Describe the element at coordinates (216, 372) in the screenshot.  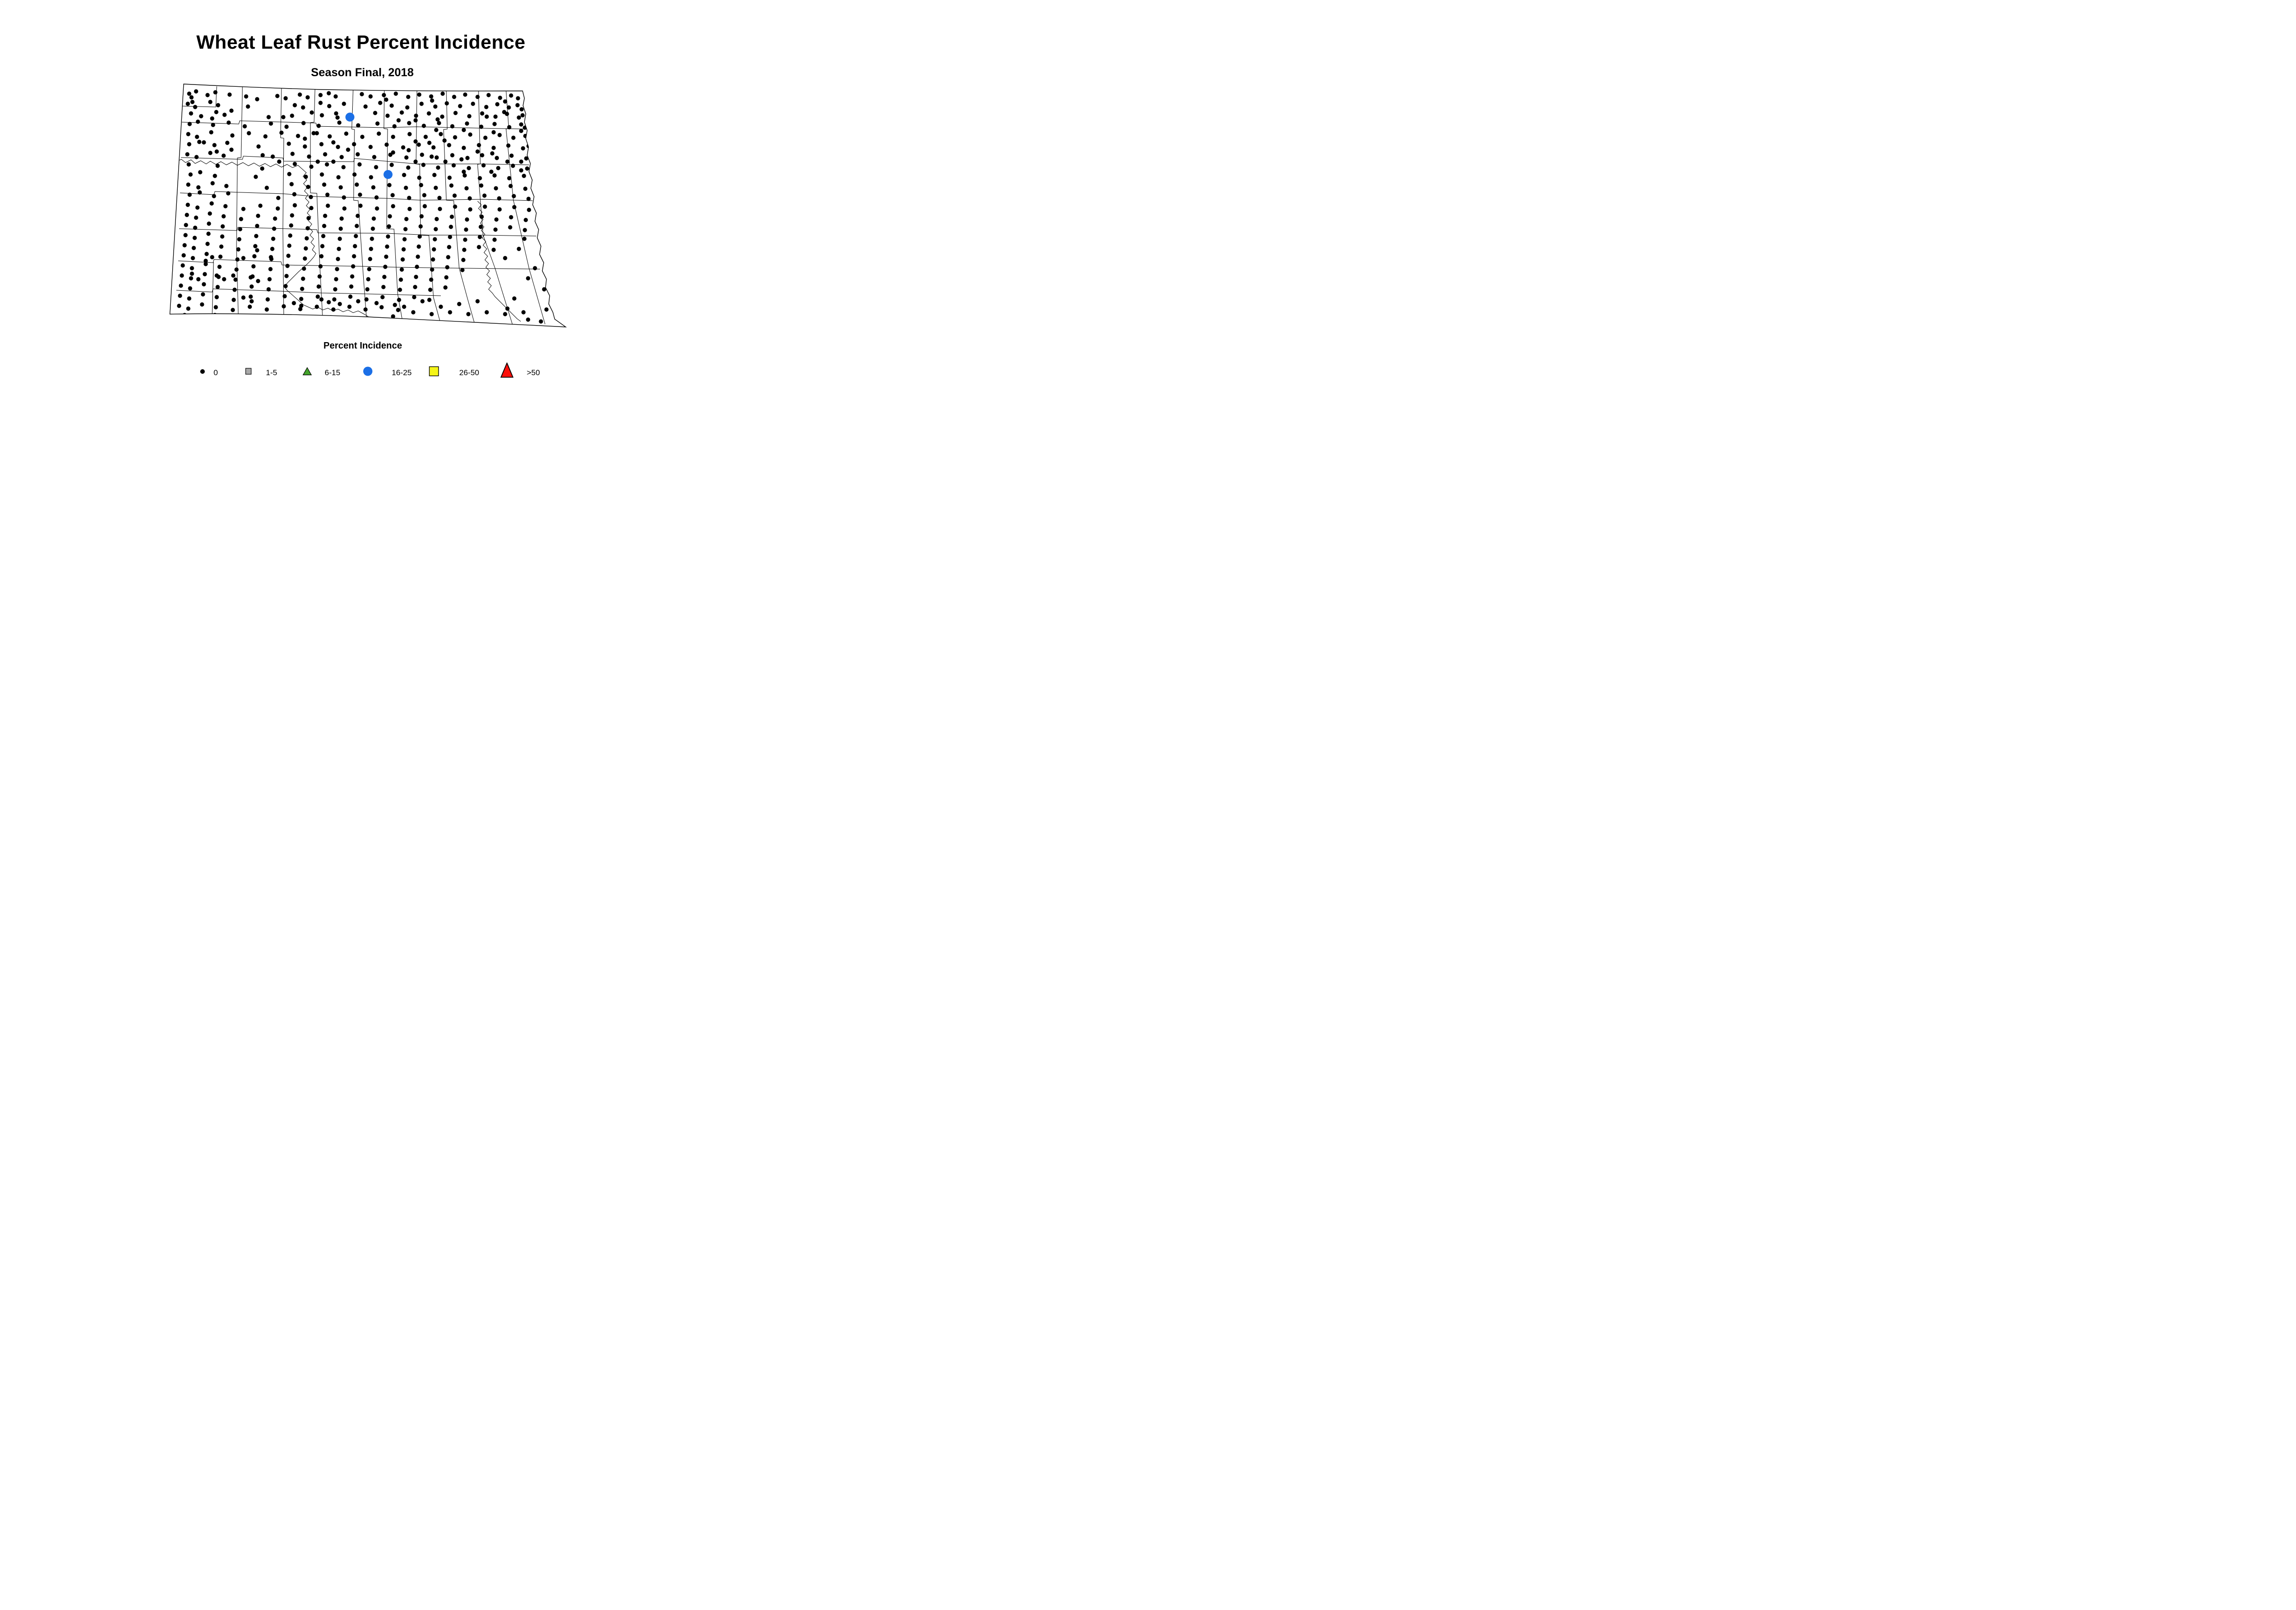
I see `legend-label-0: 0` at that location.